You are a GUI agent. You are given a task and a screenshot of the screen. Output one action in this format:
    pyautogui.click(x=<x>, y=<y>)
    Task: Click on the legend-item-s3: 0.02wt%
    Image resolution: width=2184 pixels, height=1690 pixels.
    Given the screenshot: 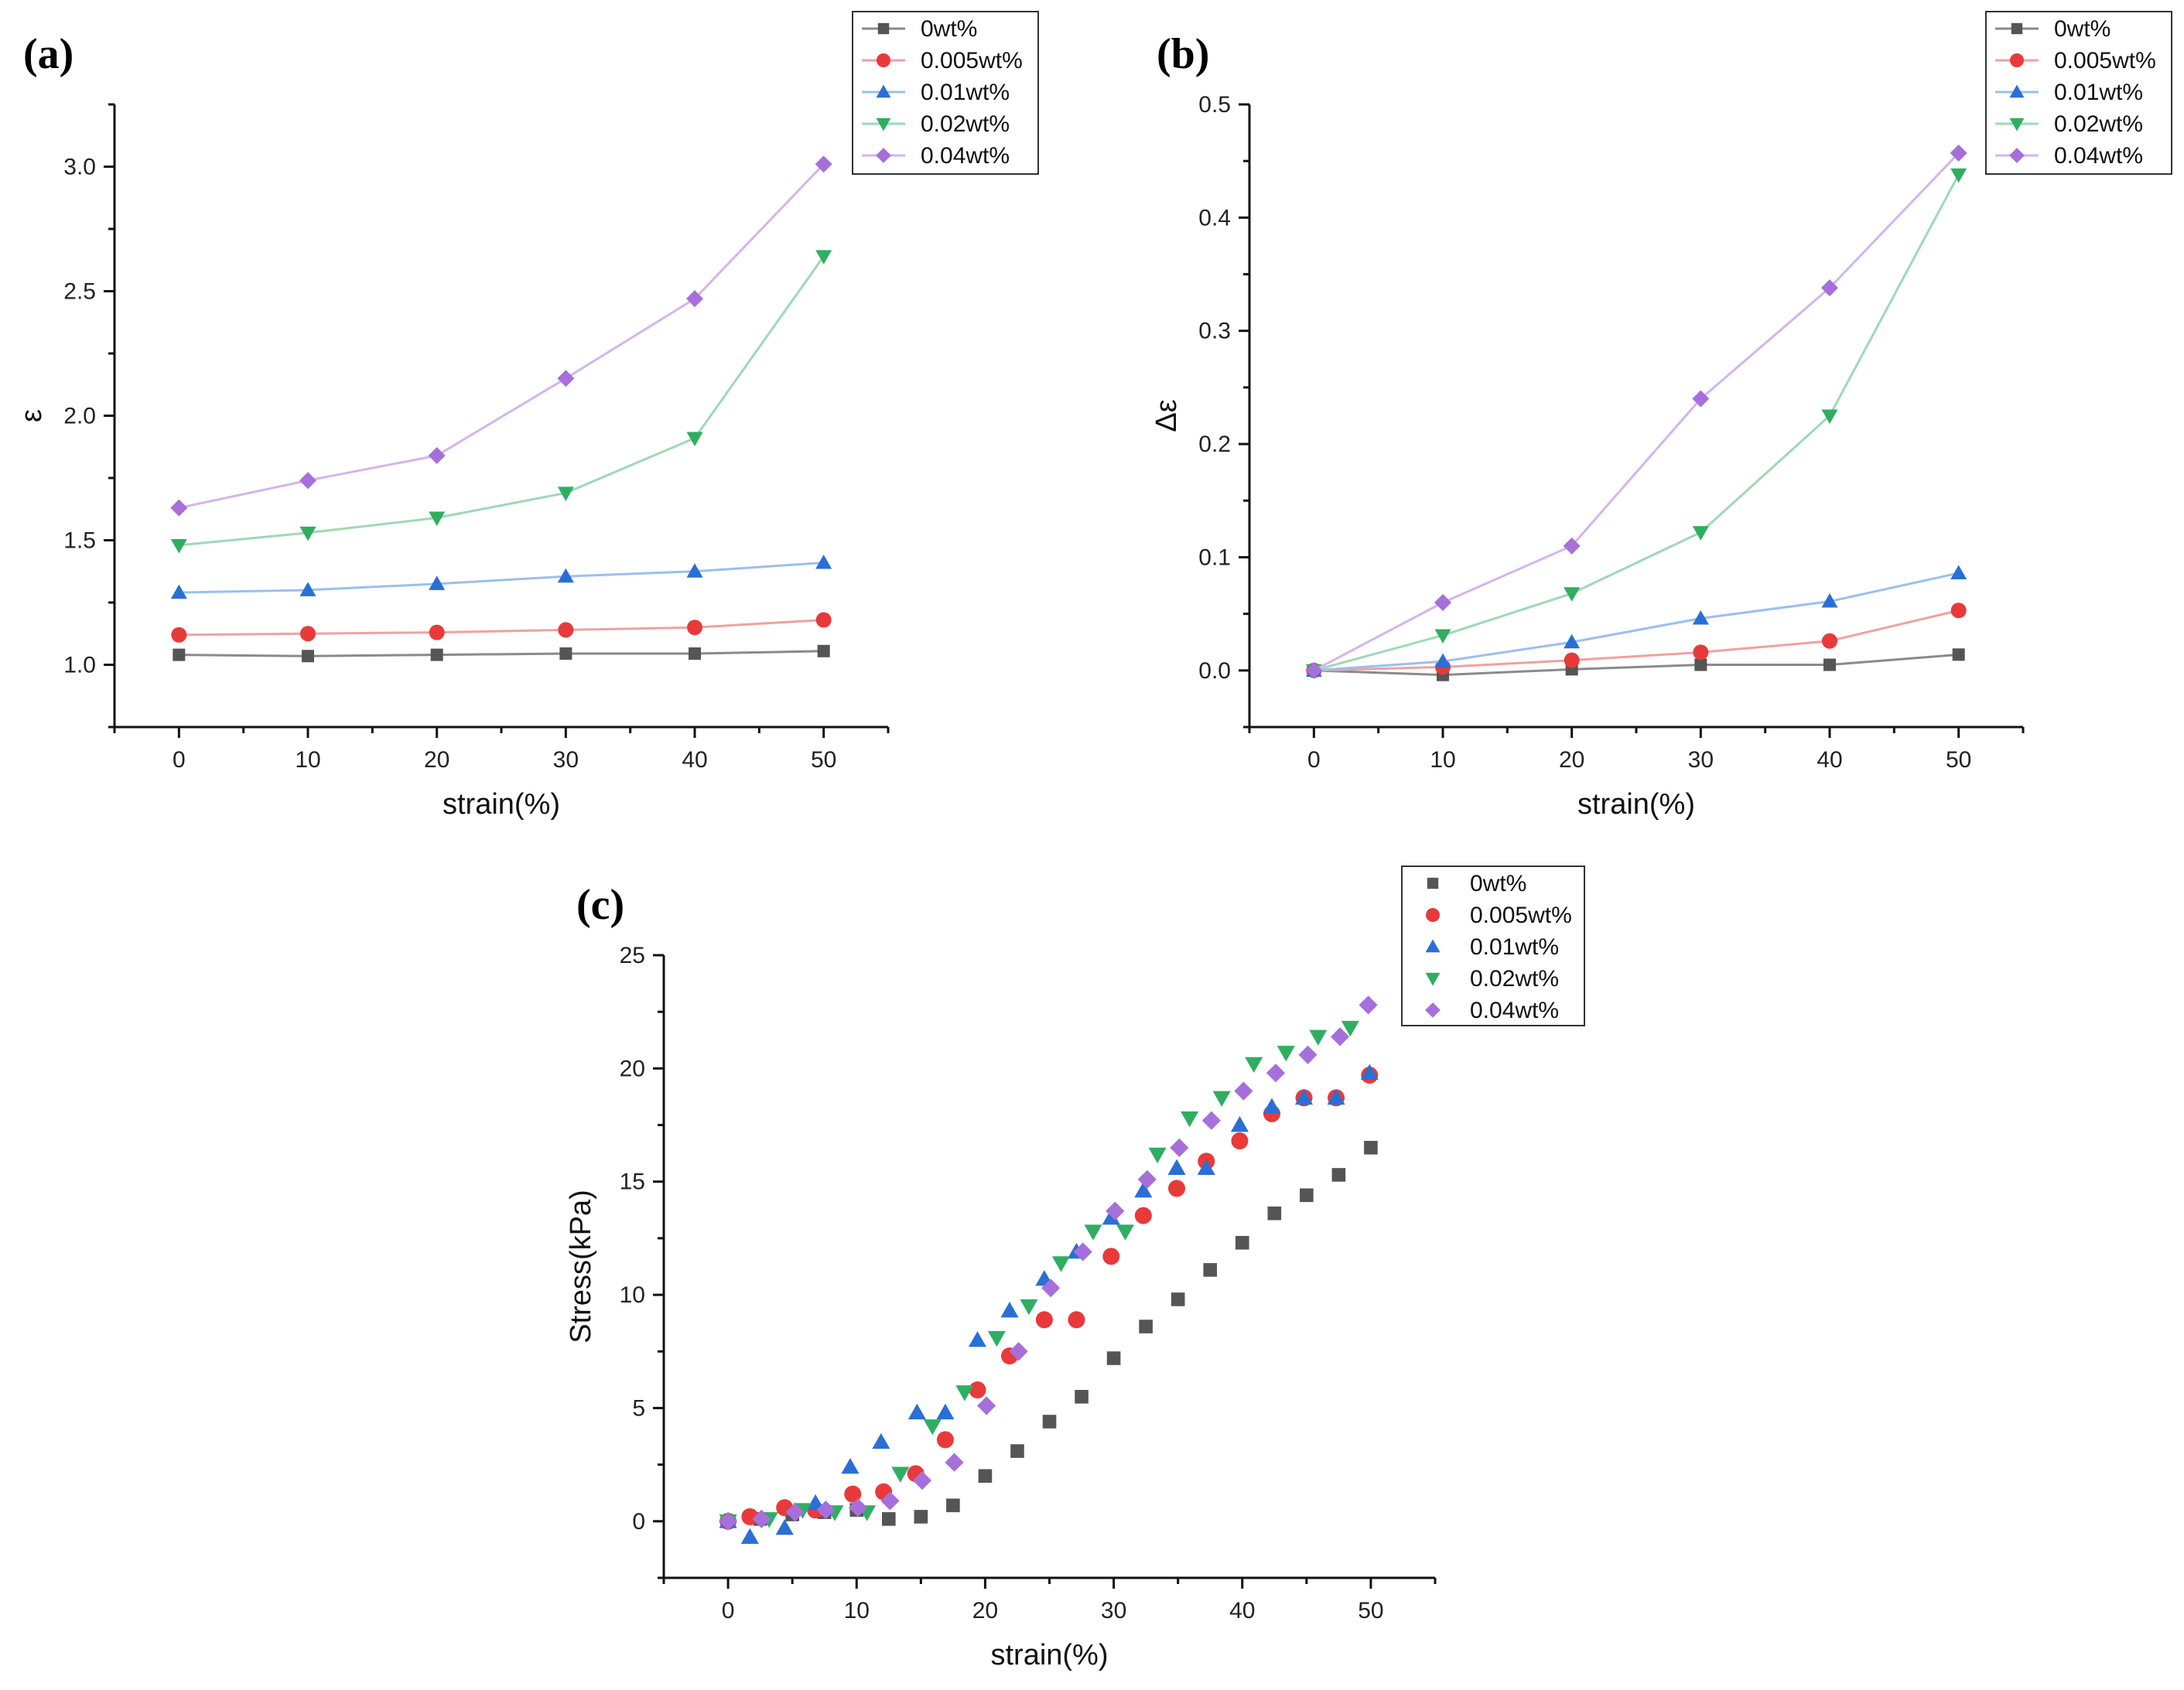 What is the action you would take?
    pyautogui.click(x=1492, y=979)
    